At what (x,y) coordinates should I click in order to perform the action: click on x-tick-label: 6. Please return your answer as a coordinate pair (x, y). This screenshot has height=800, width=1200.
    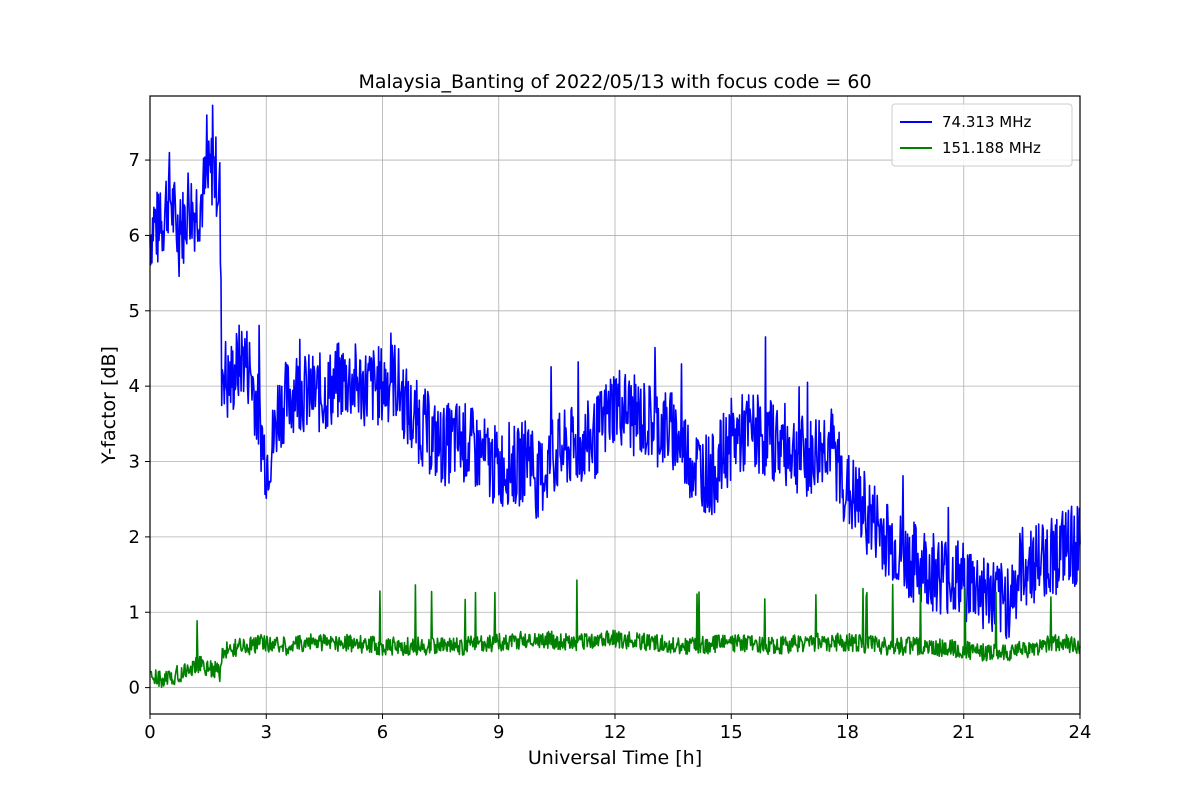
    Looking at the image, I should click on (382, 732).